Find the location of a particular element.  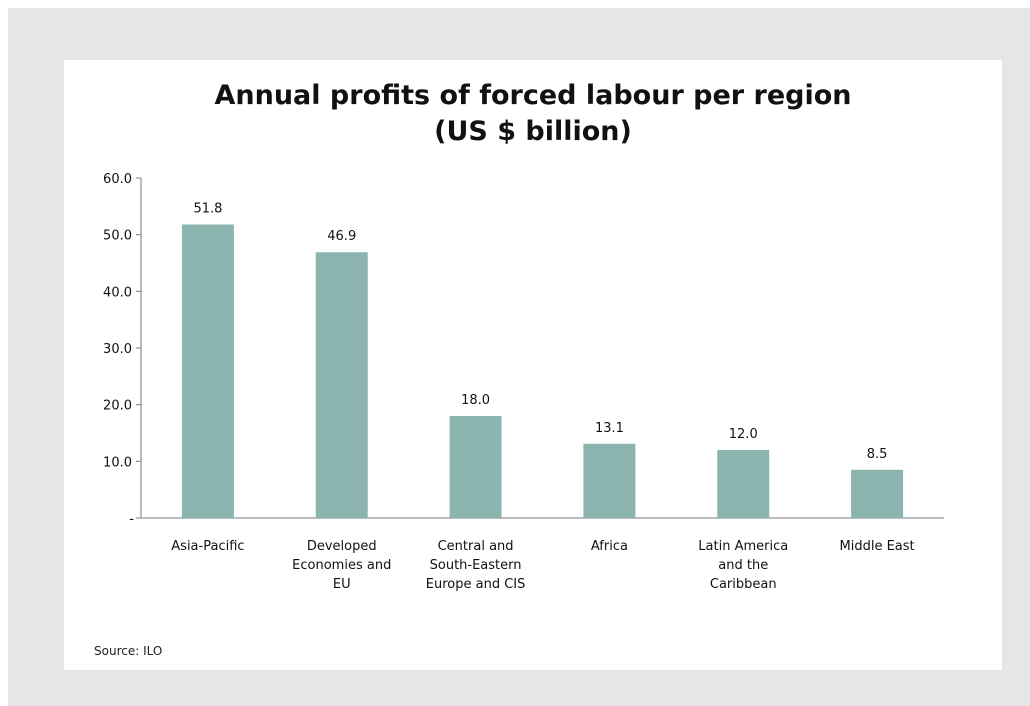

x-category-label: EU is located at coordinates (342, 584).